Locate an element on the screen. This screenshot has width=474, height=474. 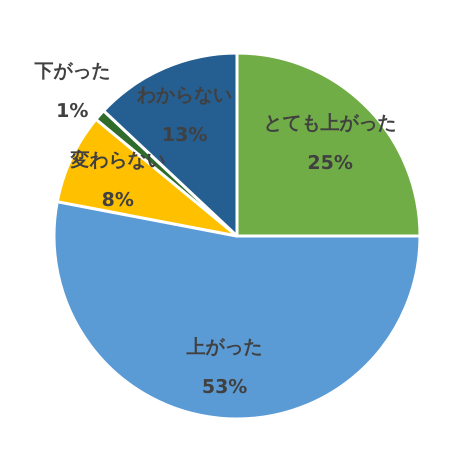
data-label: 8% is located at coordinates (118, 199).